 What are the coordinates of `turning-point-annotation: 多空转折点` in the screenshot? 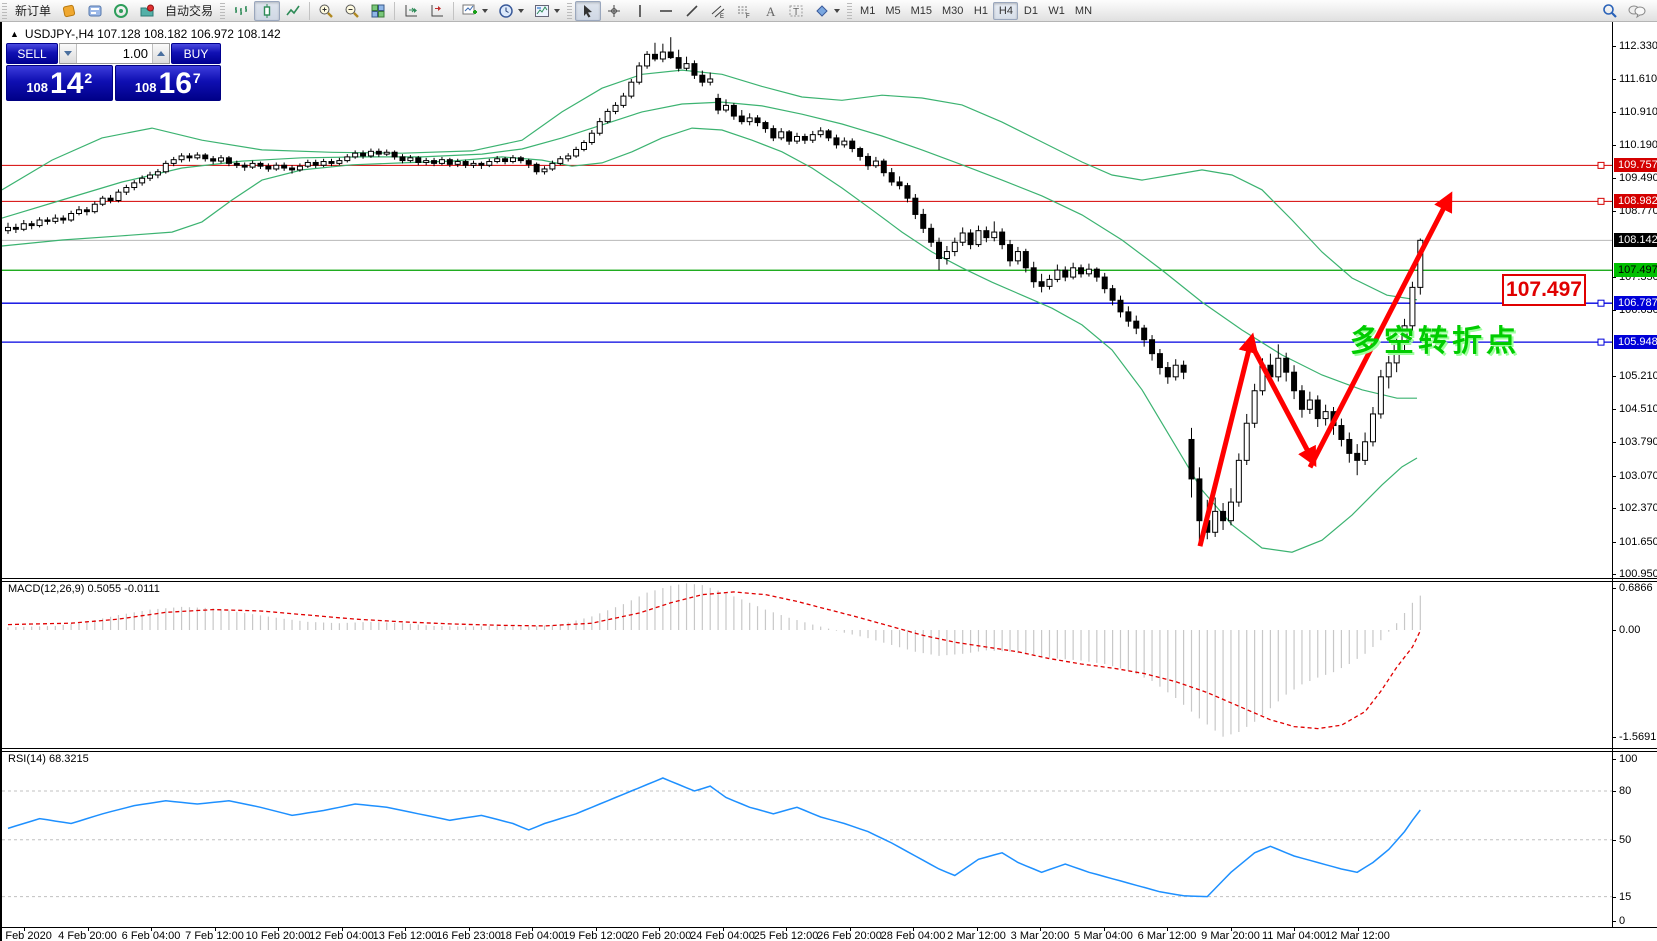 It's located at (1435, 338).